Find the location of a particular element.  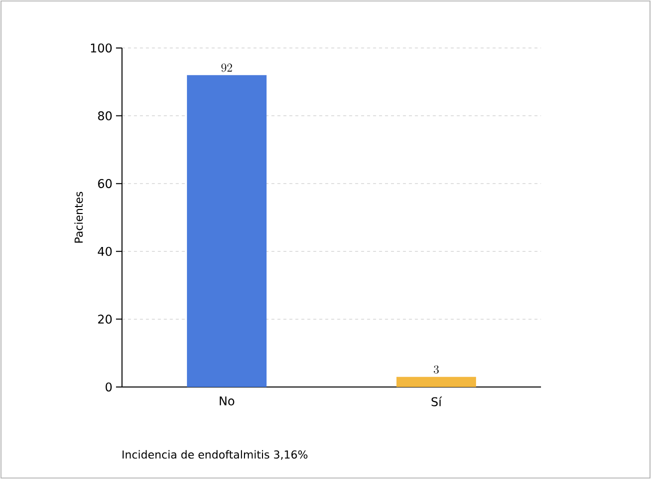

x-tick-label: Sí is located at coordinates (437, 401).